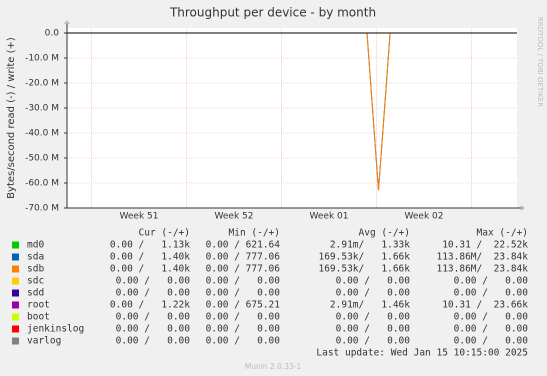  What do you see at coordinates (139, 217) in the screenshot?
I see `x-tick-label: Week 51` at bounding box center [139, 217].